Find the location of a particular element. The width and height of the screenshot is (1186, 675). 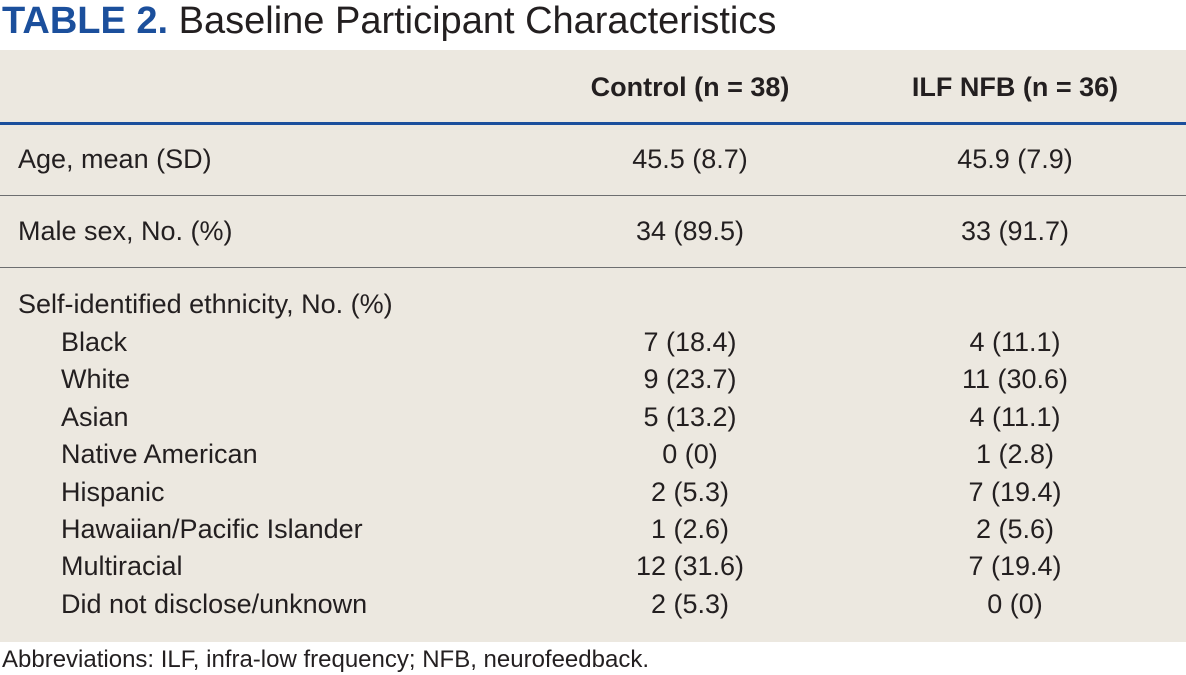

row-label: Asian is located at coordinates (95, 416).